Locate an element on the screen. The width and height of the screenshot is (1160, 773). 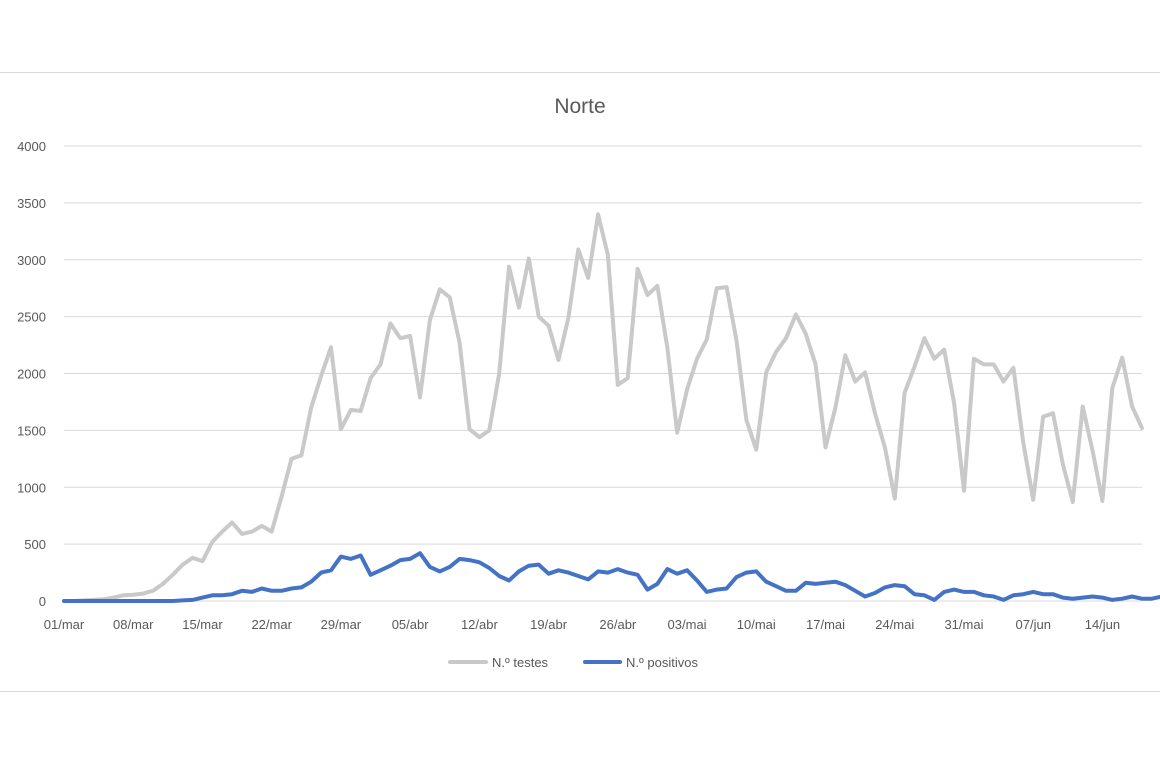
legend-label-testes: N.º testes is located at coordinates (520, 662).